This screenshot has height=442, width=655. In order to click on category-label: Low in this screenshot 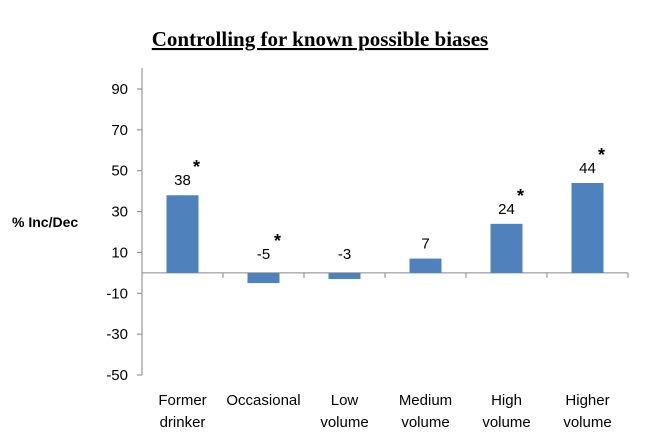, I will do `click(345, 400)`.